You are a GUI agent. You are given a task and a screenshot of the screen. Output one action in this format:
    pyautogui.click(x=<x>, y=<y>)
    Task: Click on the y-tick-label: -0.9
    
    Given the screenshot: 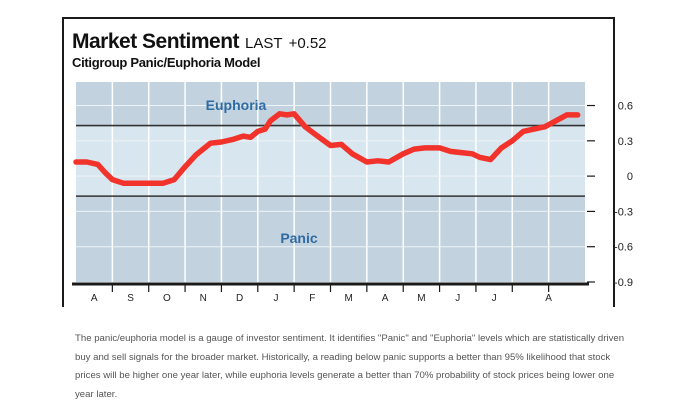 What is the action you would take?
    pyautogui.click(x=623, y=283)
    